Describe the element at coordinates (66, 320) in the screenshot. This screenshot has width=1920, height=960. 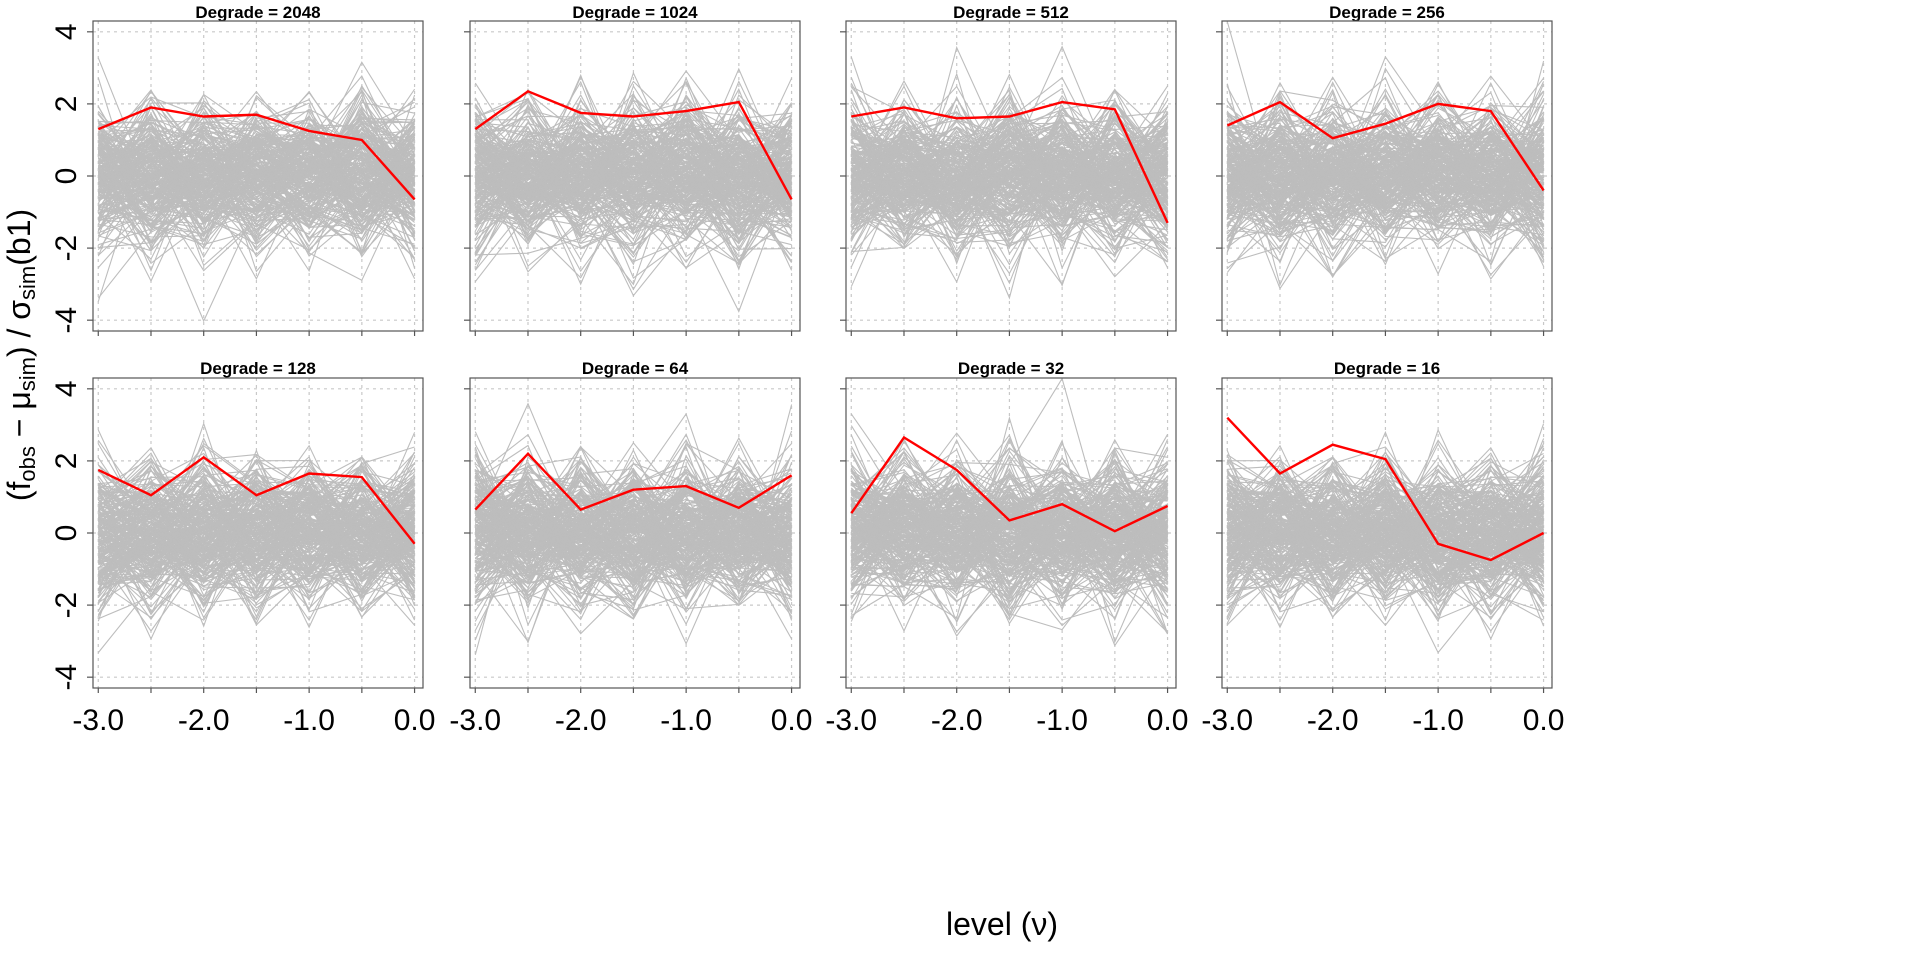
I see `y-tick-label: -4` at that location.